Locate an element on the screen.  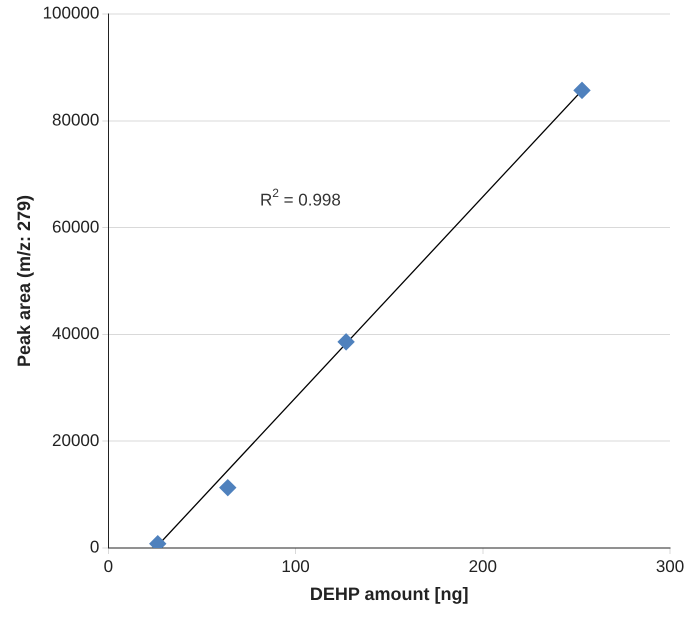
y-tick-label: 80000 is located at coordinates (76, 120).